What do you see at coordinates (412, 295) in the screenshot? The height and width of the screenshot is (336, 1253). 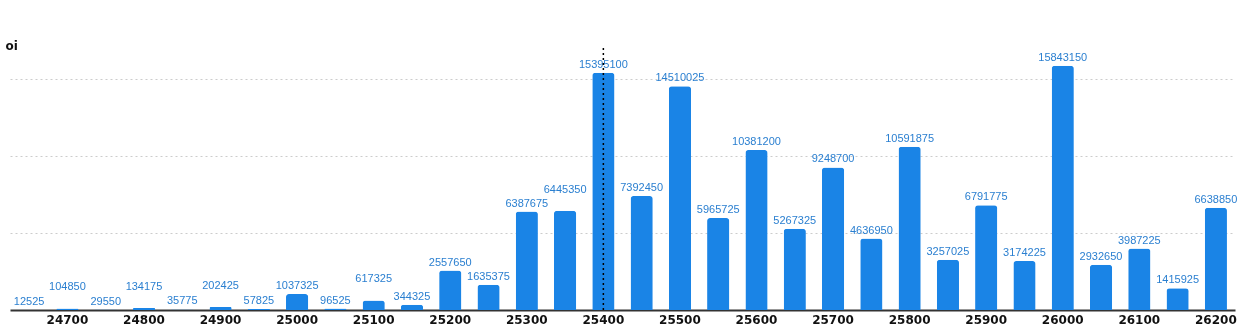 I see `data-label: 344325` at bounding box center [412, 295].